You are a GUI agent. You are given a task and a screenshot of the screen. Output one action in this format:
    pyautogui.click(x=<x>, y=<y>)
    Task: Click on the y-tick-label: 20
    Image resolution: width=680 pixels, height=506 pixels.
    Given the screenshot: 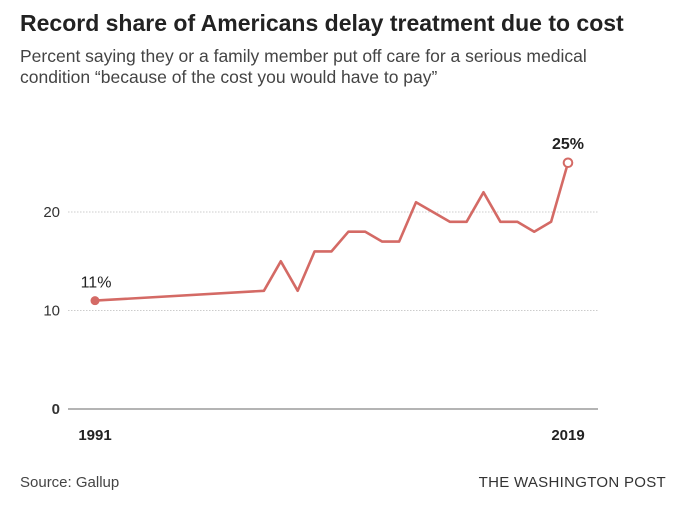 What is the action you would take?
    pyautogui.click(x=51, y=212)
    